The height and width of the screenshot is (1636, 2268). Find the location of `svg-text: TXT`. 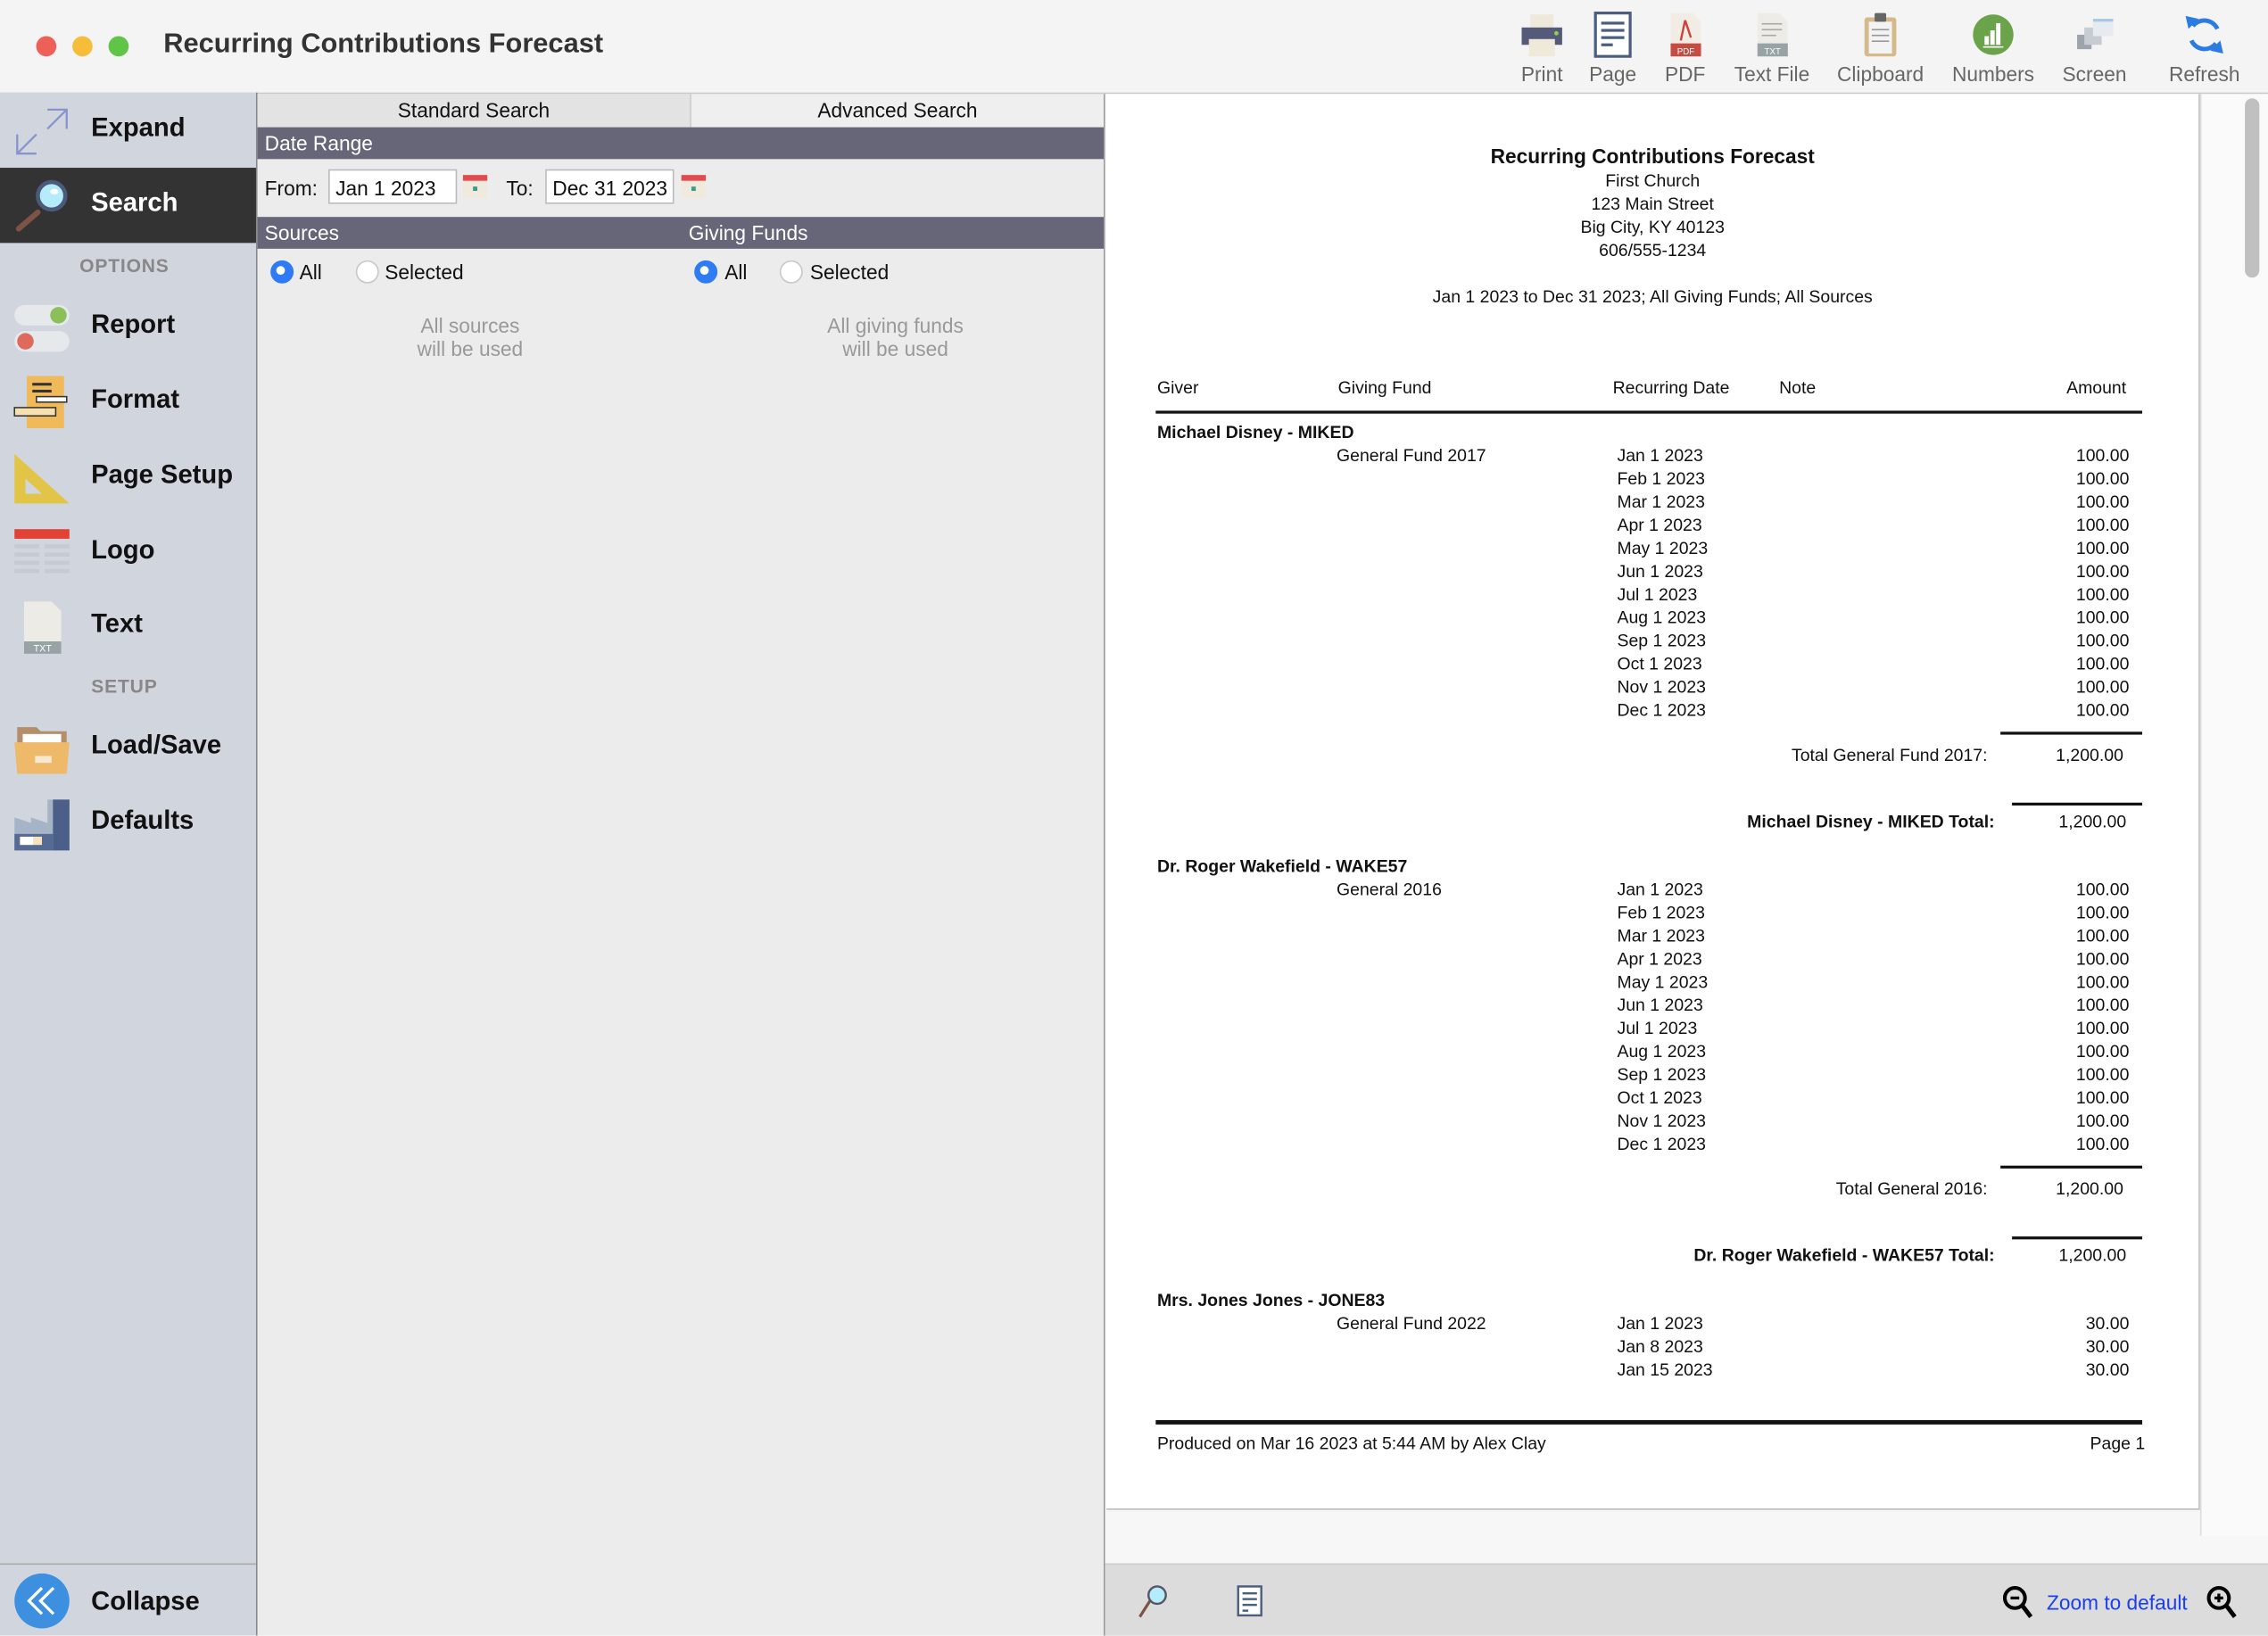

svg-text: TXT is located at coordinates (1773, 52).